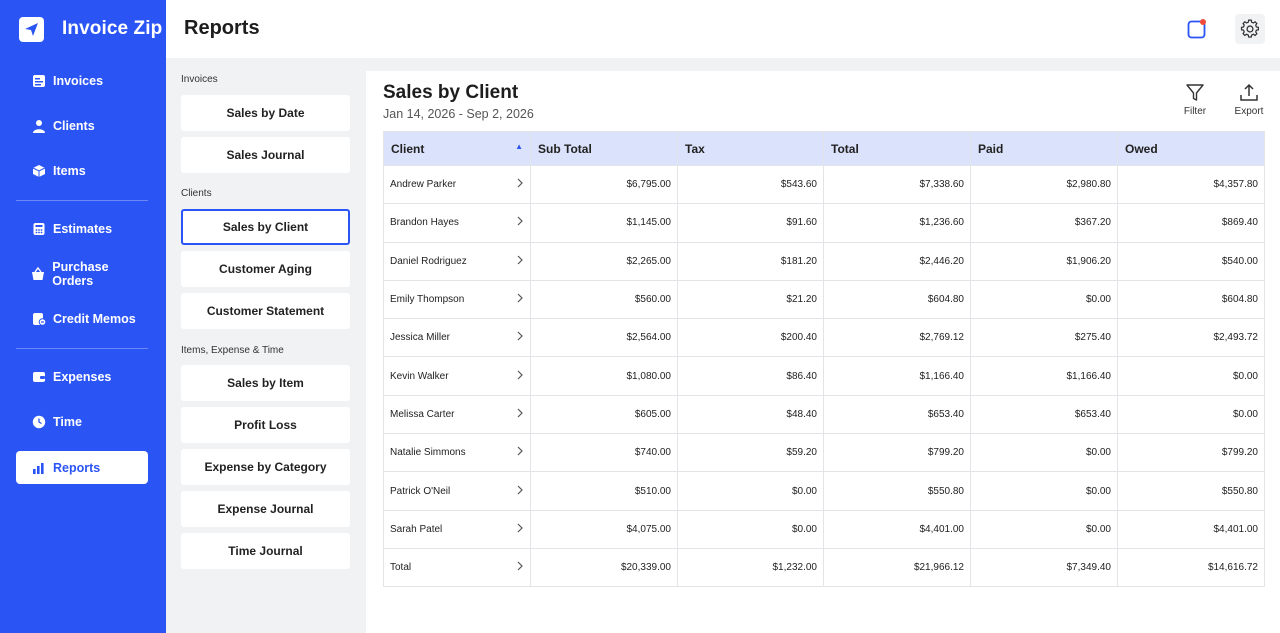 The image size is (1280, 633). I want to click on amount-cell-owed: $4,401.00, so click(1191, 529).